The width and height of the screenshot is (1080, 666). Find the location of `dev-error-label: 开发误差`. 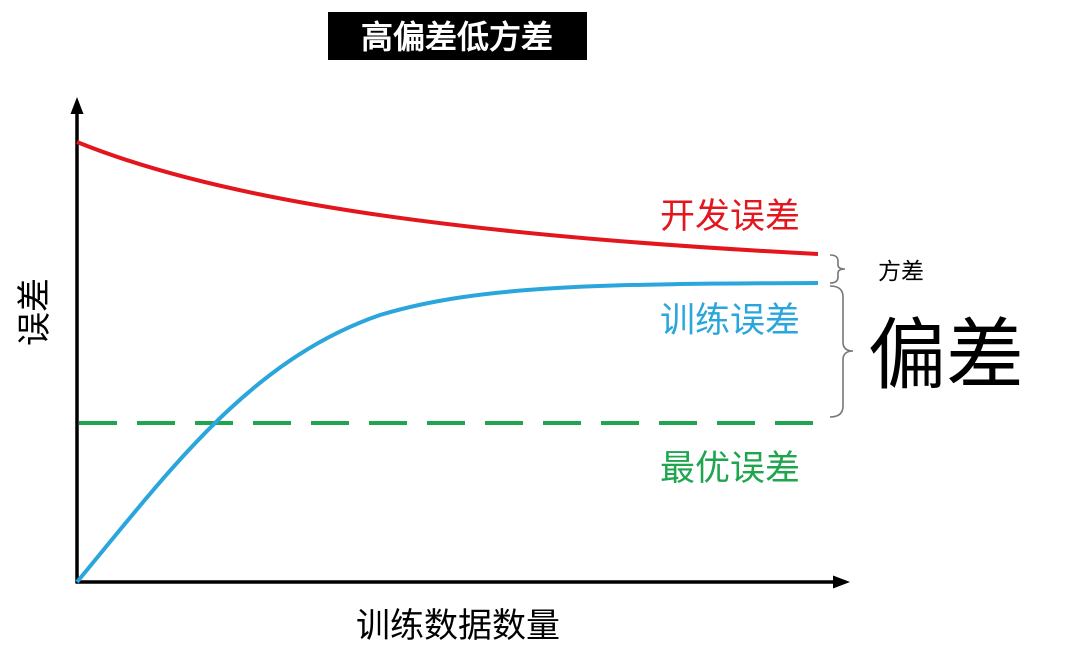

dev-error-label: 开发误差 is located at coordinates (730, 217).